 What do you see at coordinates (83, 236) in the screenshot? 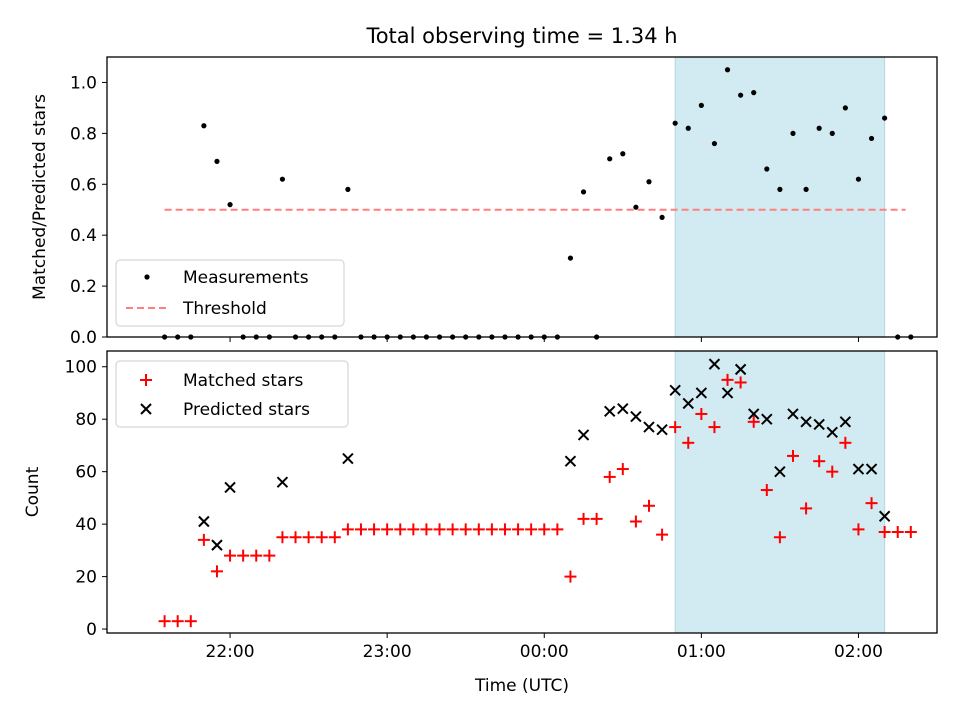
I see `y-tick-label: 0.4` at bounding box center [83, 236].